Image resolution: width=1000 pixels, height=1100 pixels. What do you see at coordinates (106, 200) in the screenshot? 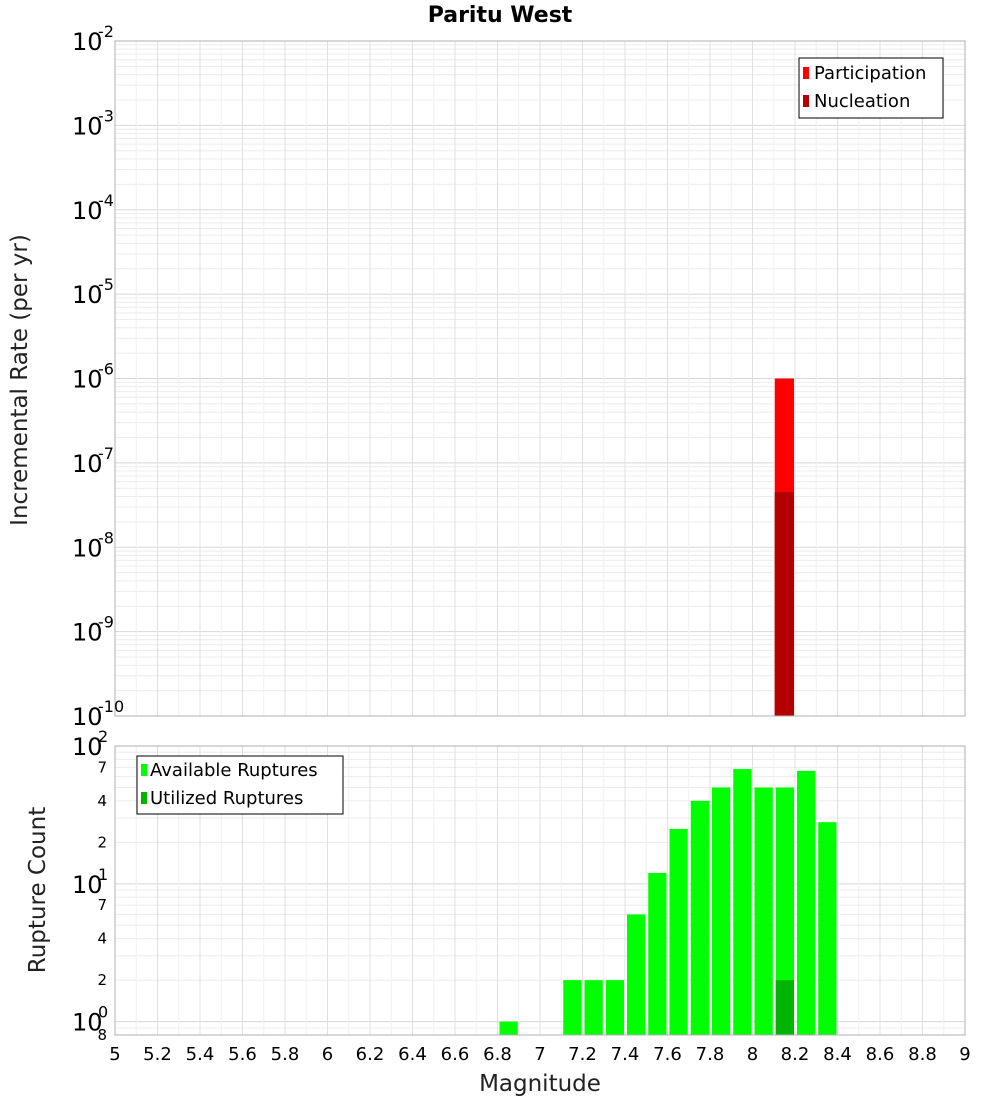
I see `tick-exponent: -4` at bounding box center [106, 200].